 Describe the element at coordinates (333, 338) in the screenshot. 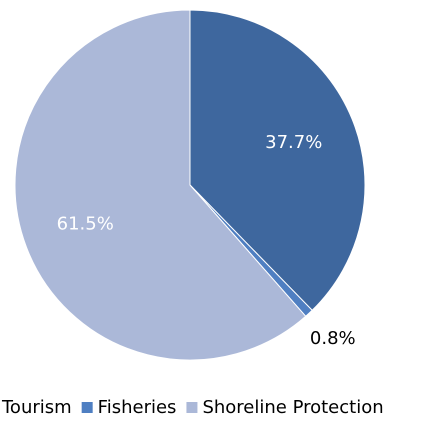

I see `data-label: 0.8%` at that location.